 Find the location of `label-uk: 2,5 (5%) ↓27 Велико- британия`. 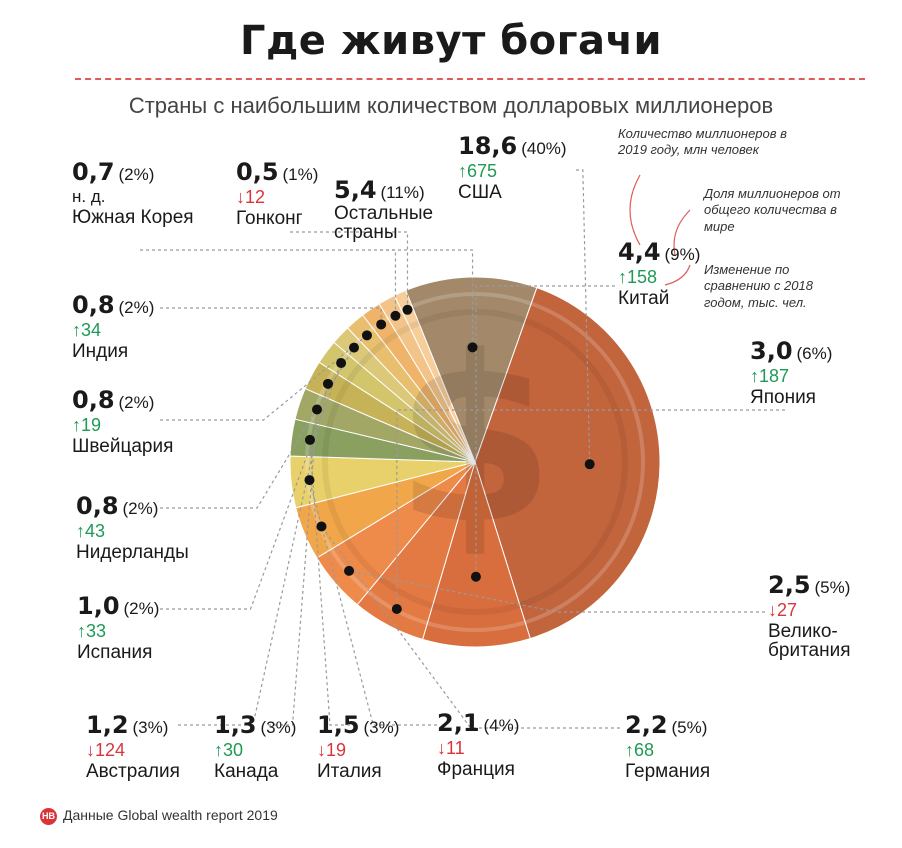

label-uk: 2,5 (5%) ↓27 Велико- британия is located at coordinates (809, 616).